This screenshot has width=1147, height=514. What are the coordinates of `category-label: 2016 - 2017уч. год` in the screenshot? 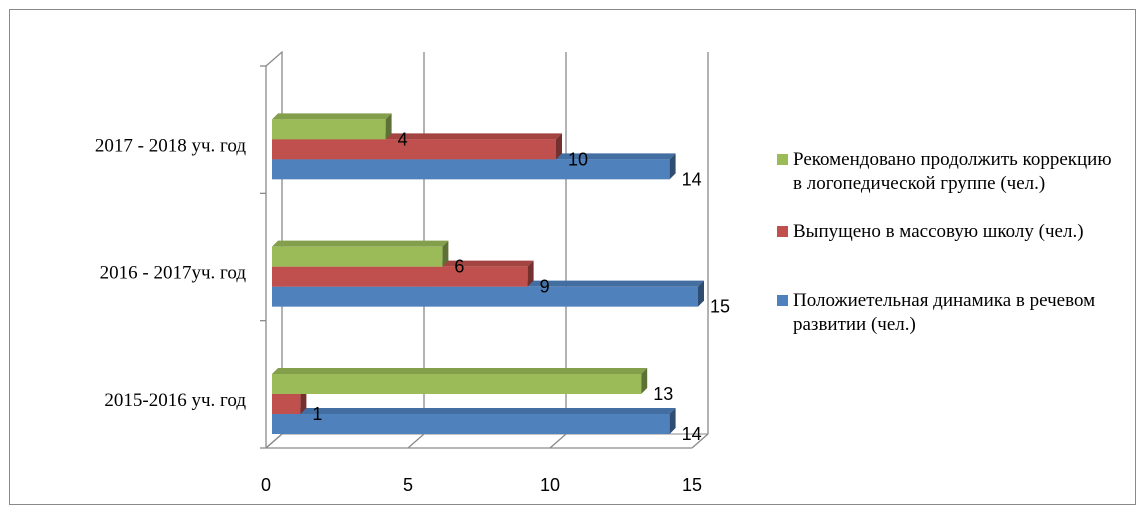 It's located at (173, 273).